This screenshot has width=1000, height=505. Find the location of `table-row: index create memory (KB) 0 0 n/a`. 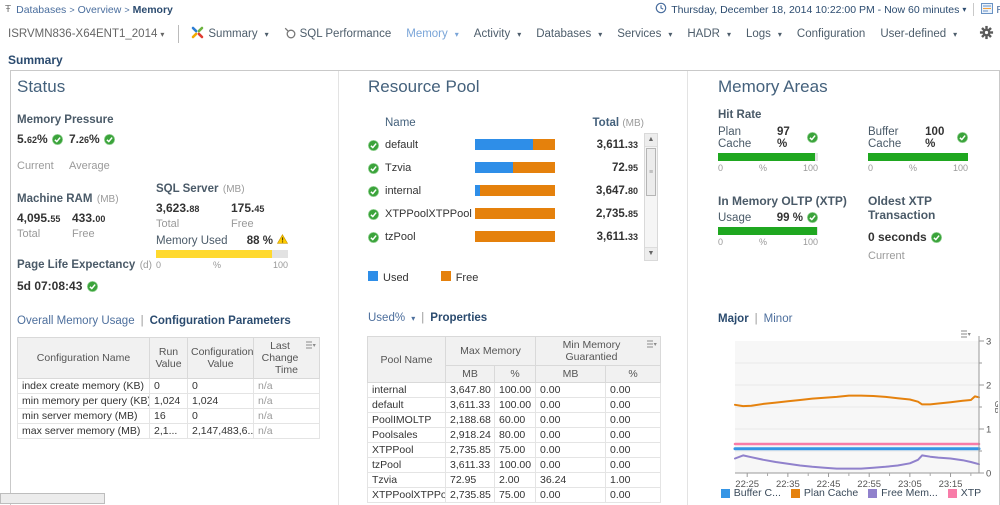

table-row: index create memory (KB) 0 0 n/a is located at coordinates (168, 386).